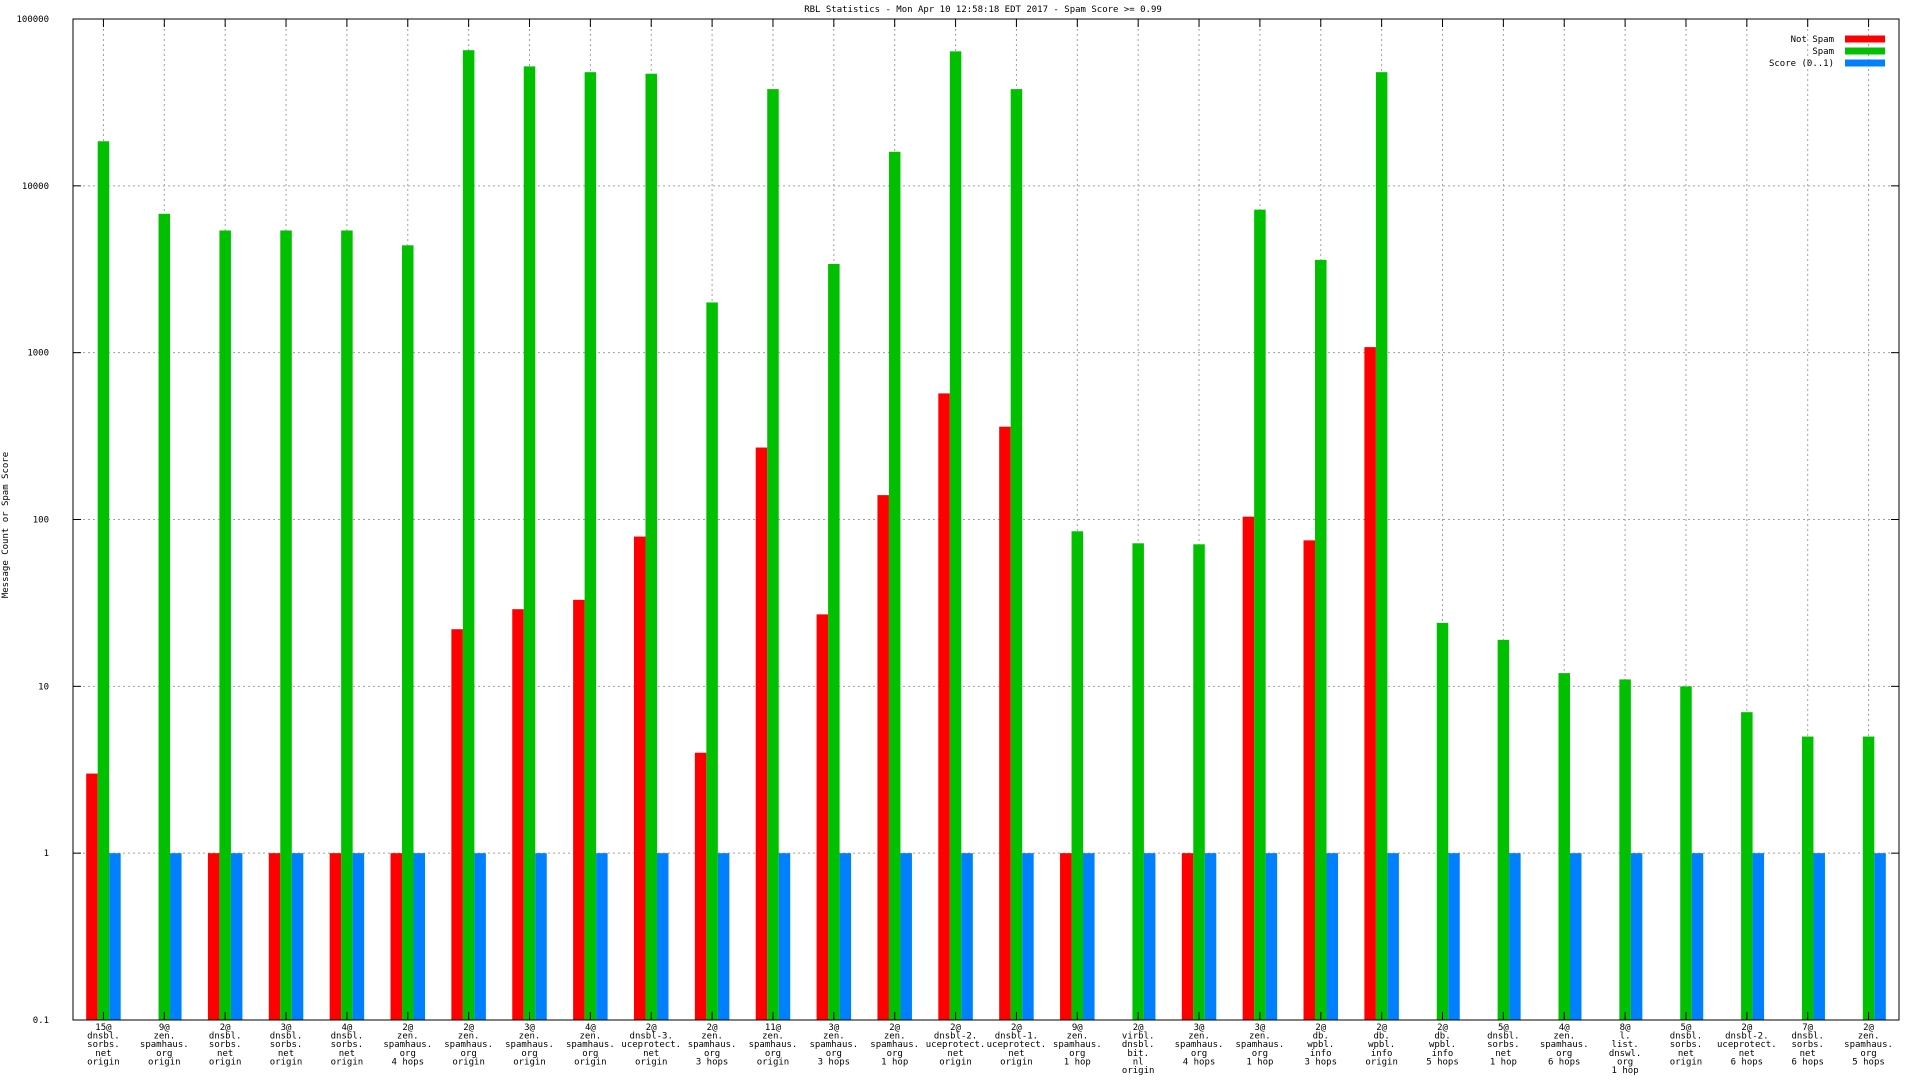  I want to click on x-tick-label: 8@ l. list. dnswl. org 1 hop, so click(1625, 1049).